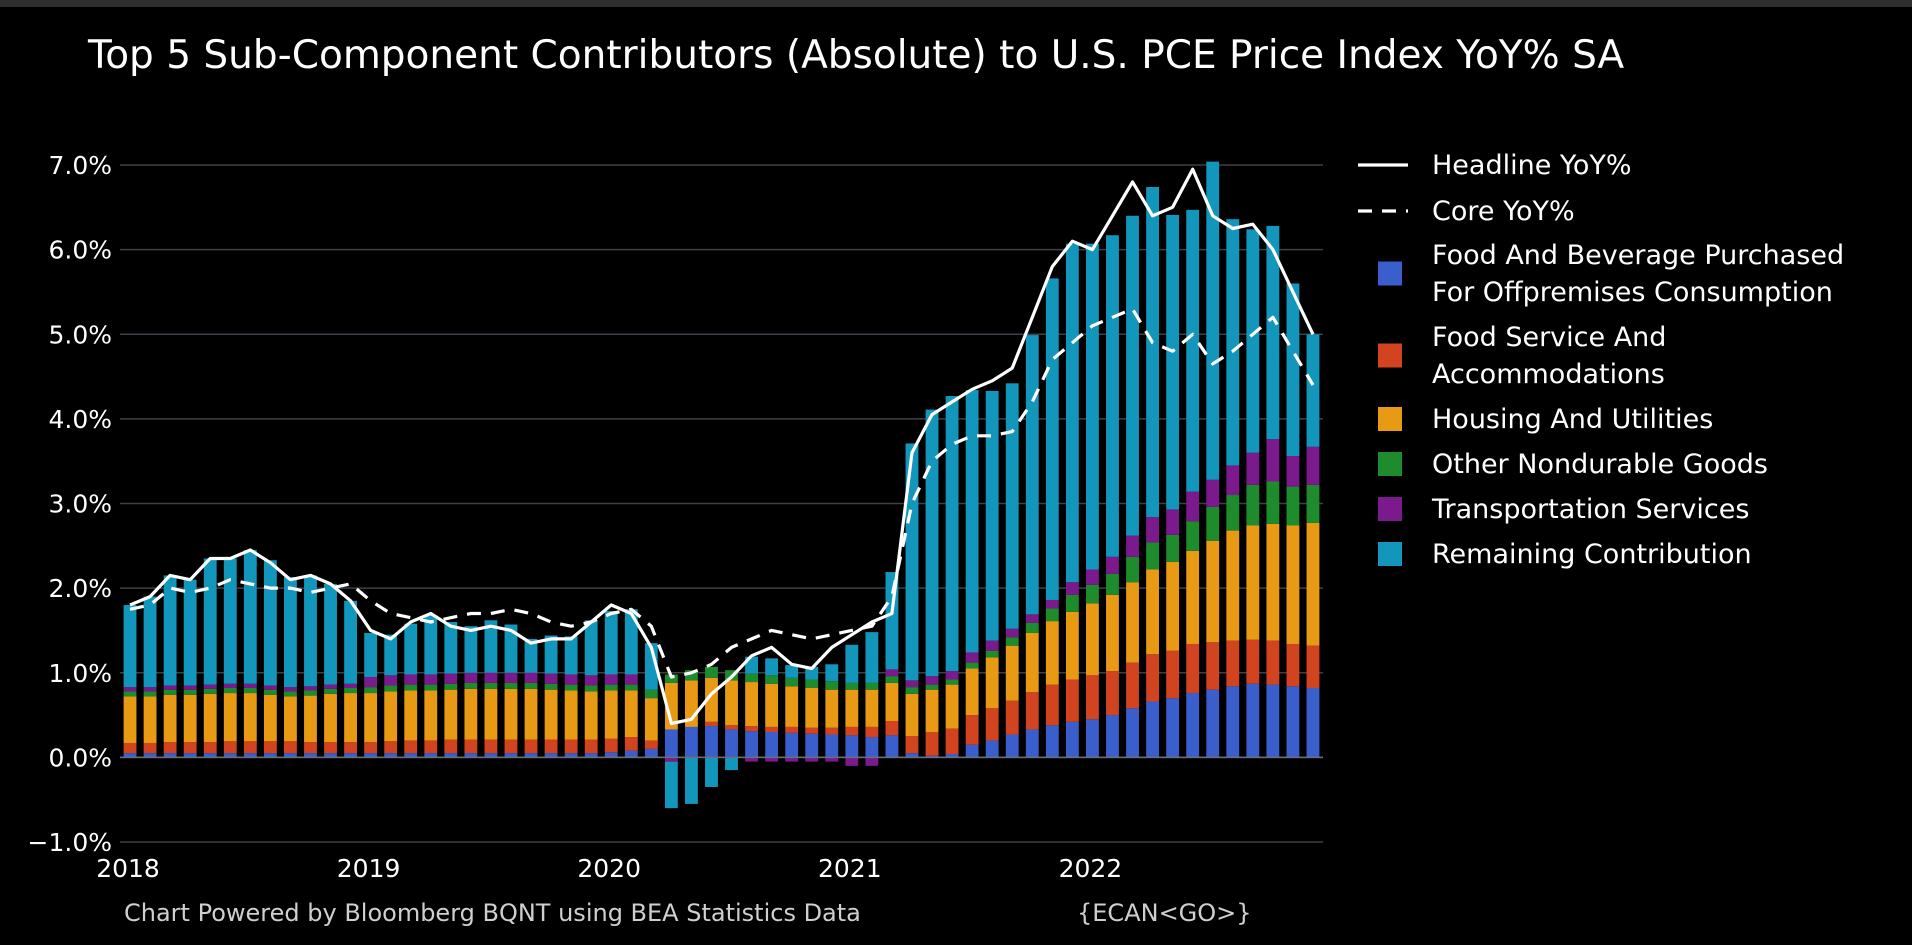  I want to click on y-tick-label: 3.0%, so click(80, 504).